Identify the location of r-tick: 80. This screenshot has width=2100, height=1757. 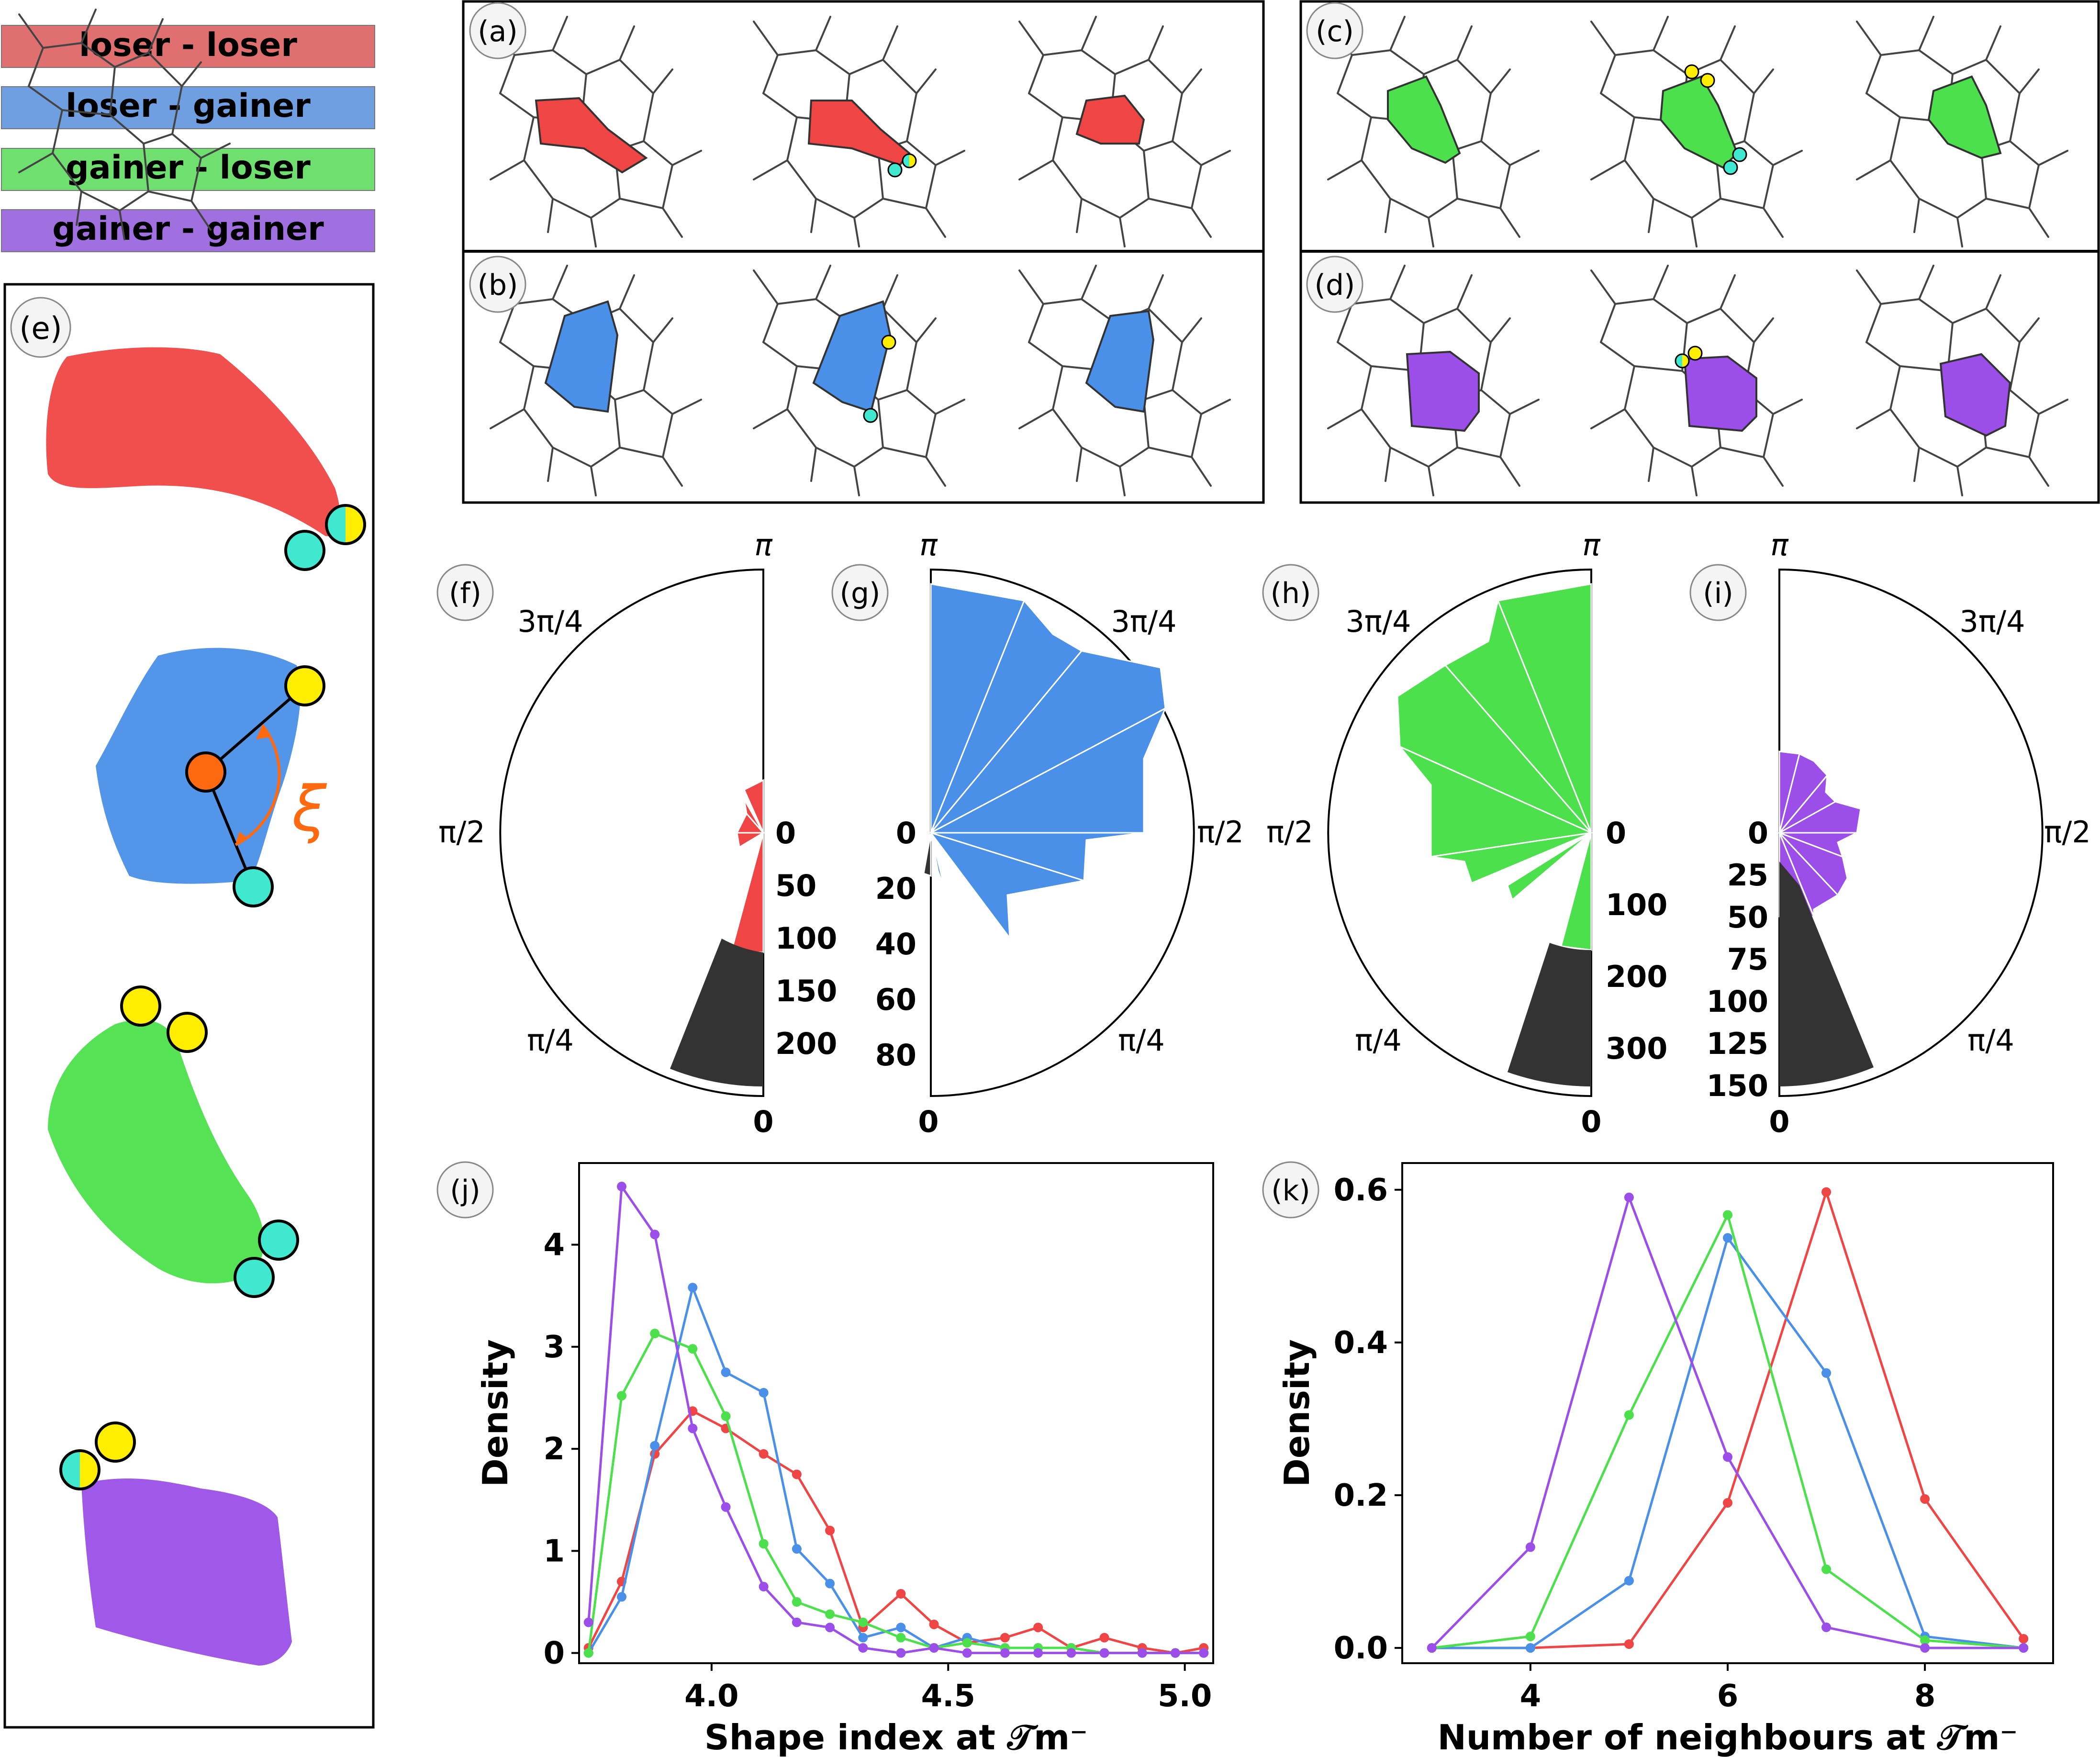
(895, 1055).